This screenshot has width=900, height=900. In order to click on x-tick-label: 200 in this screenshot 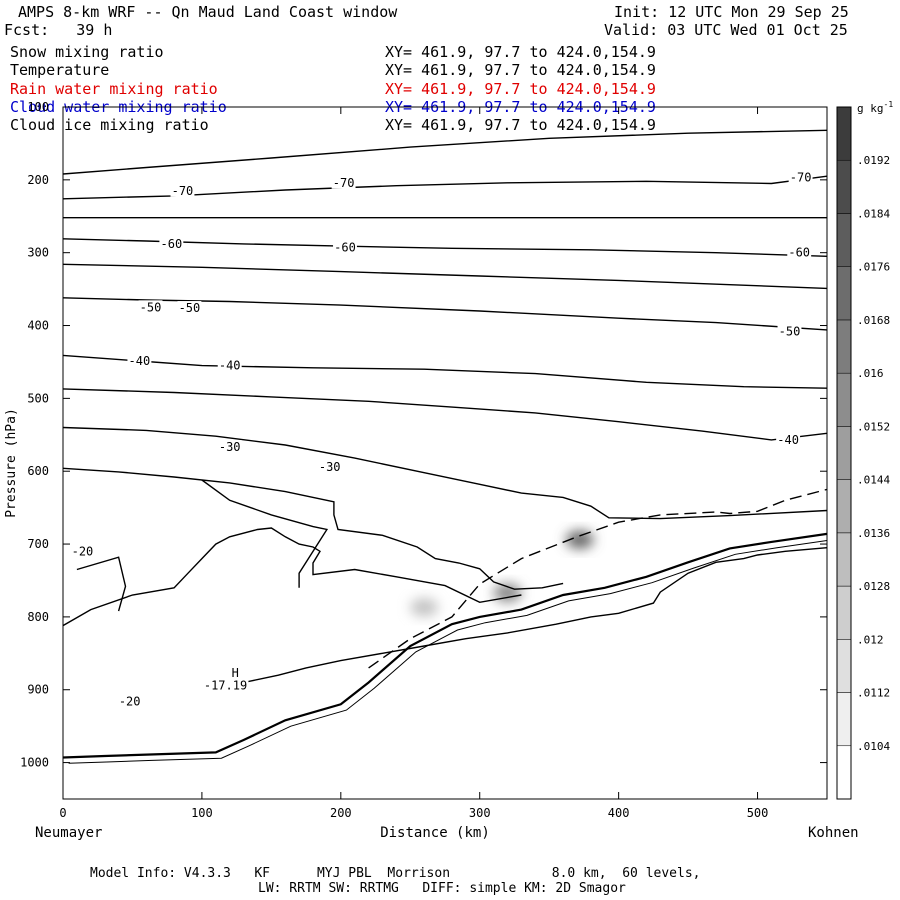, I will do `click(341, 813)`.